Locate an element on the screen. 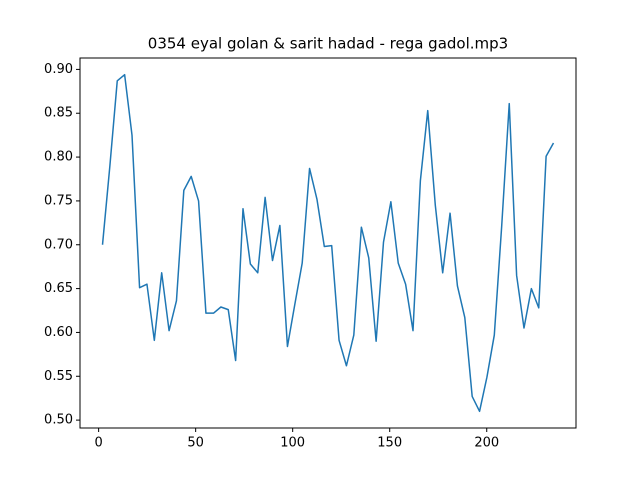 This screenshot has width=640, height=484. x-tick-label: 50 is located at coordinates (195, 443).